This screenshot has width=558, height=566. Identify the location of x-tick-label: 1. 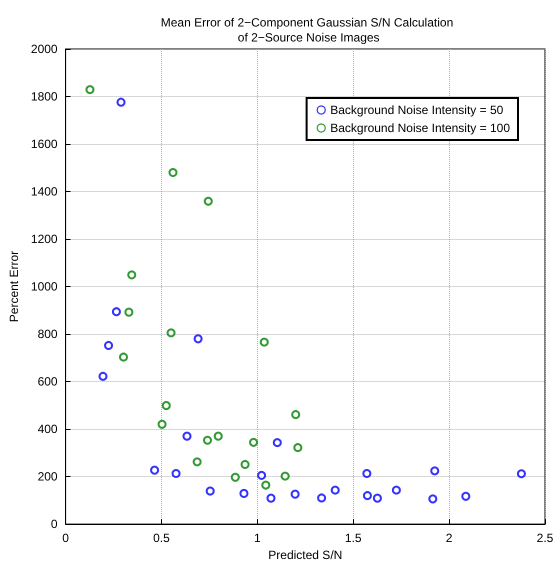
(258, 538).